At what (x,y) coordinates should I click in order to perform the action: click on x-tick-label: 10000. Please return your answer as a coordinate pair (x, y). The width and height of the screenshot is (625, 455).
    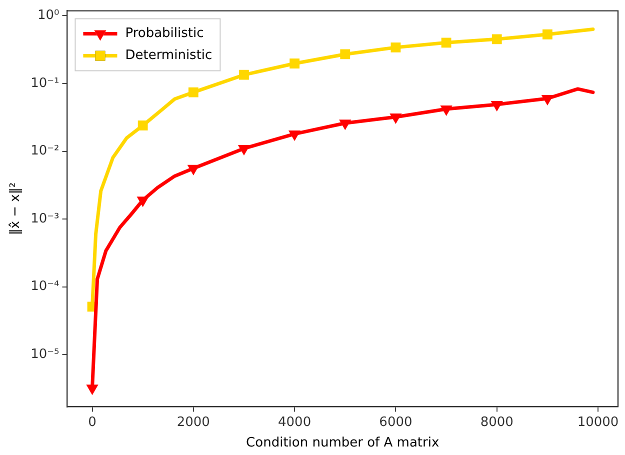
    Looking at the image, I should click on (598, 422).